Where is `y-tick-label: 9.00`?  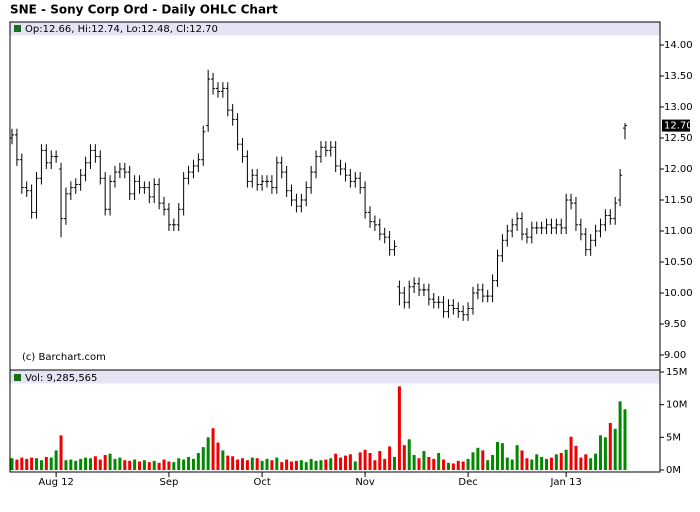
y-tick-label: 9.00 is located at coordinates (675, 355).